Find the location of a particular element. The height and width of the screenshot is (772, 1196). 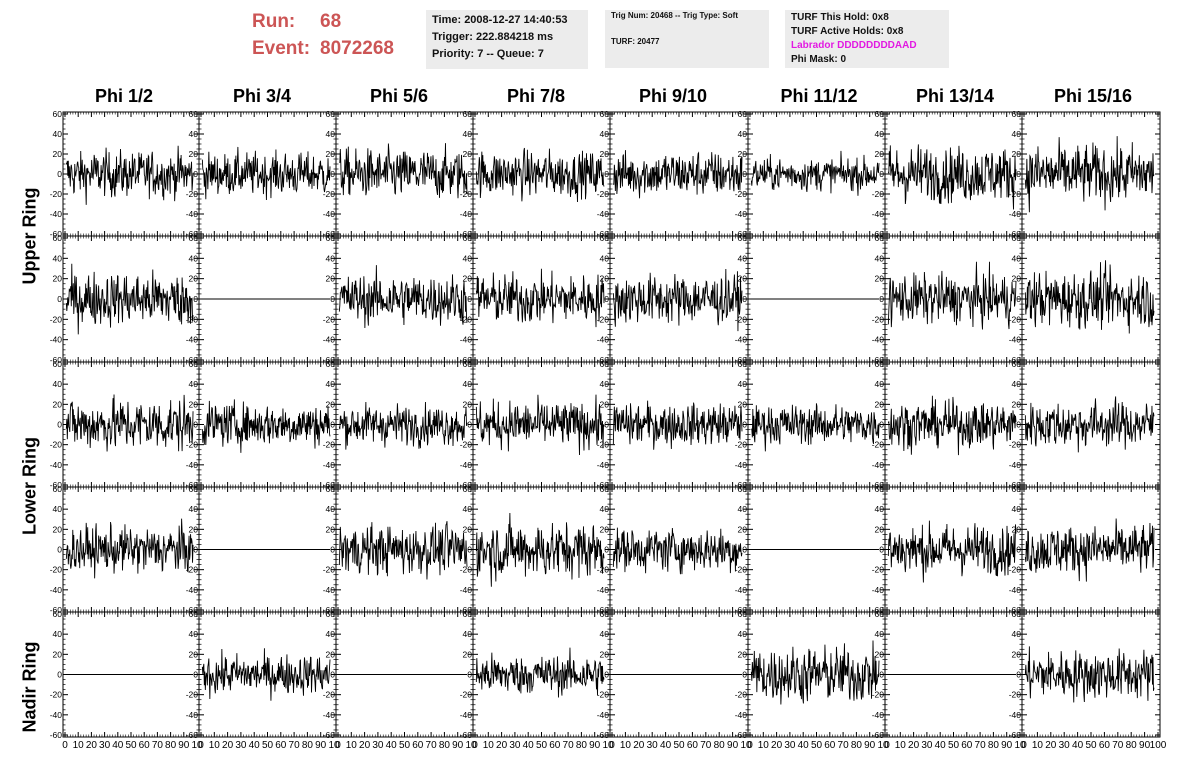

column-header-phi-9-10: Phi 9/10 is located at coordinates (673, 96).